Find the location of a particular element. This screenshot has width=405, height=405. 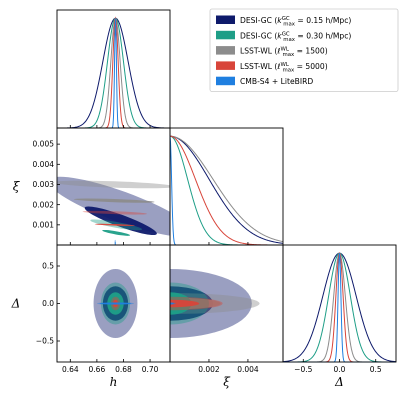

contours-xi-delta is located at coordinates (215, 303).